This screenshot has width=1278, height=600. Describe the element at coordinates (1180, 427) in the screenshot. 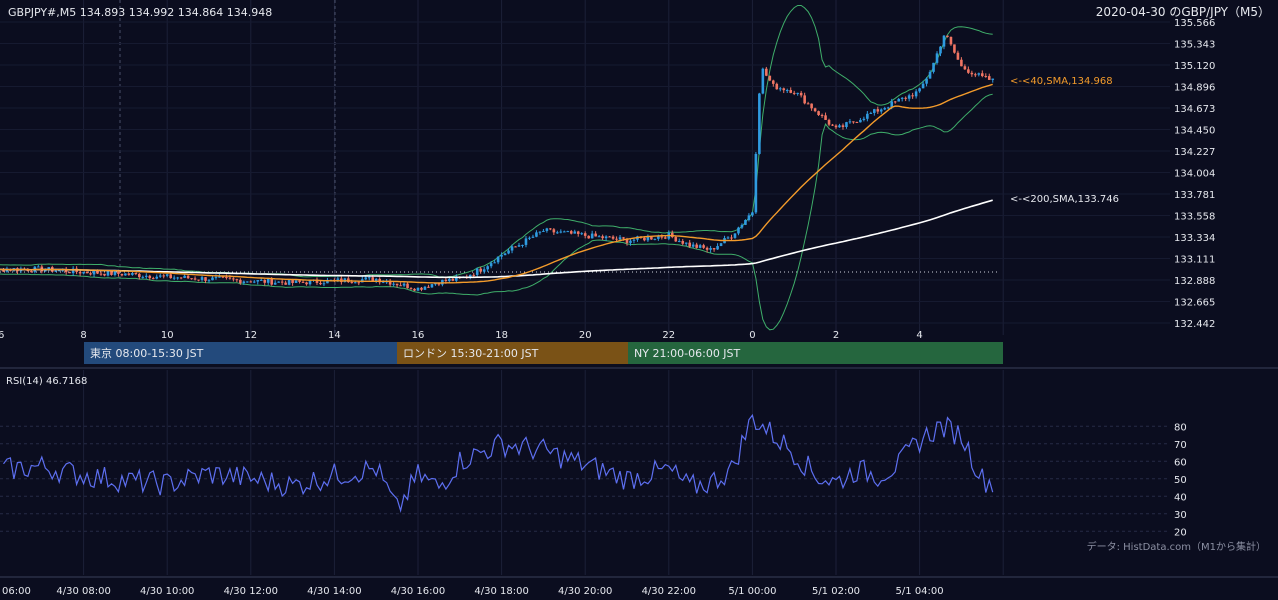

I see `rsi-tick-label: 80` at that location.